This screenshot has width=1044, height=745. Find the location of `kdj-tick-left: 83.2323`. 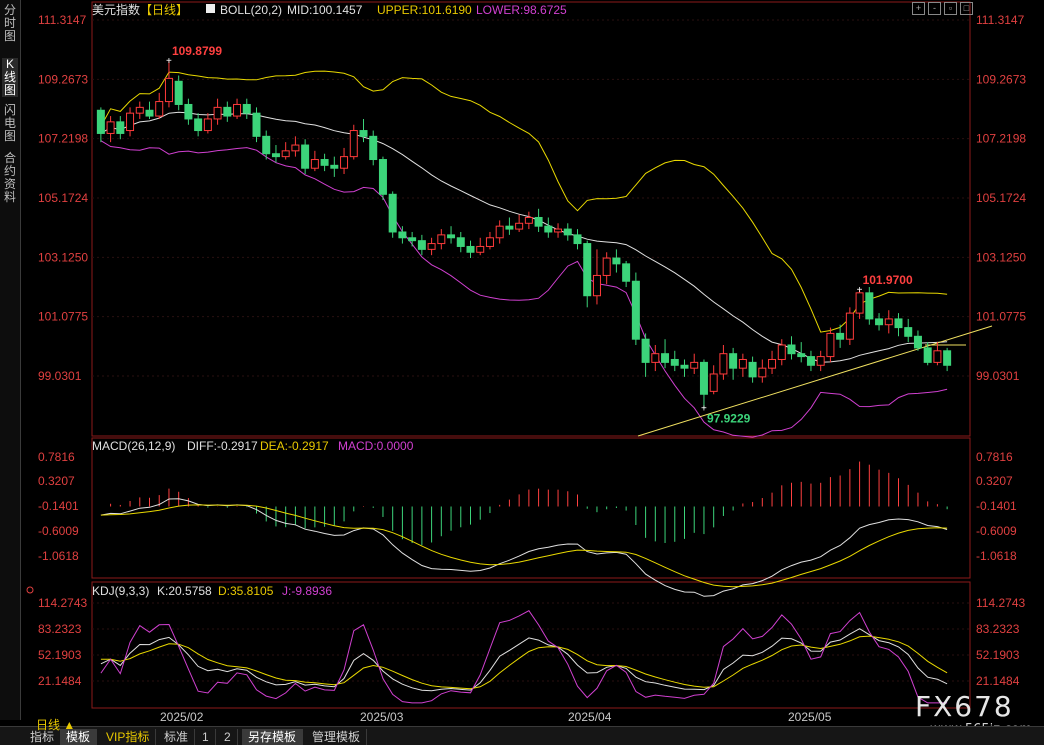

kdj-tick-left: 83.2323 is located at coordinates (60, 629).